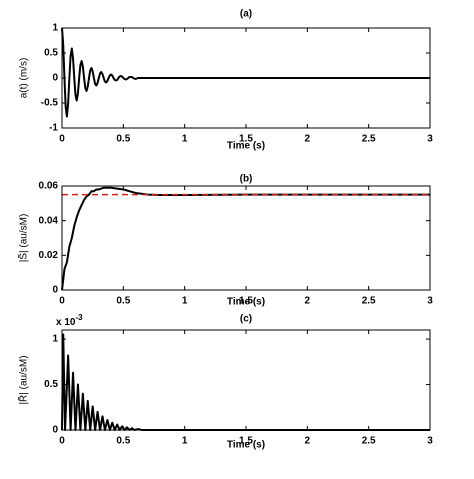  I want to click on y-tick-label: -1, so click(53, 128).